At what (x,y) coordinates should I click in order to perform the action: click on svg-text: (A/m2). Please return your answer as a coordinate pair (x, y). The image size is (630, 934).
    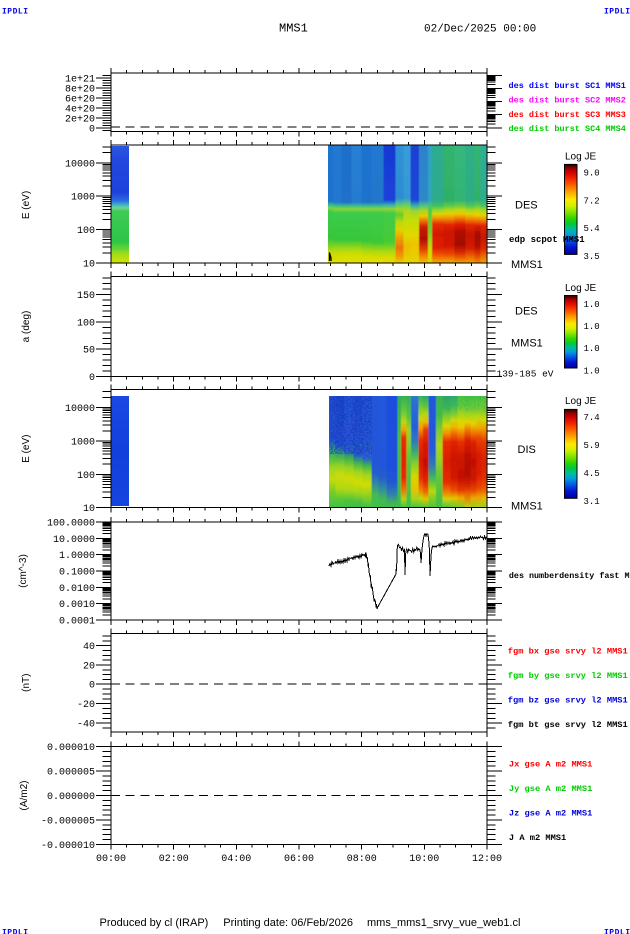
    Looking at the image, I should click on (24, 796).